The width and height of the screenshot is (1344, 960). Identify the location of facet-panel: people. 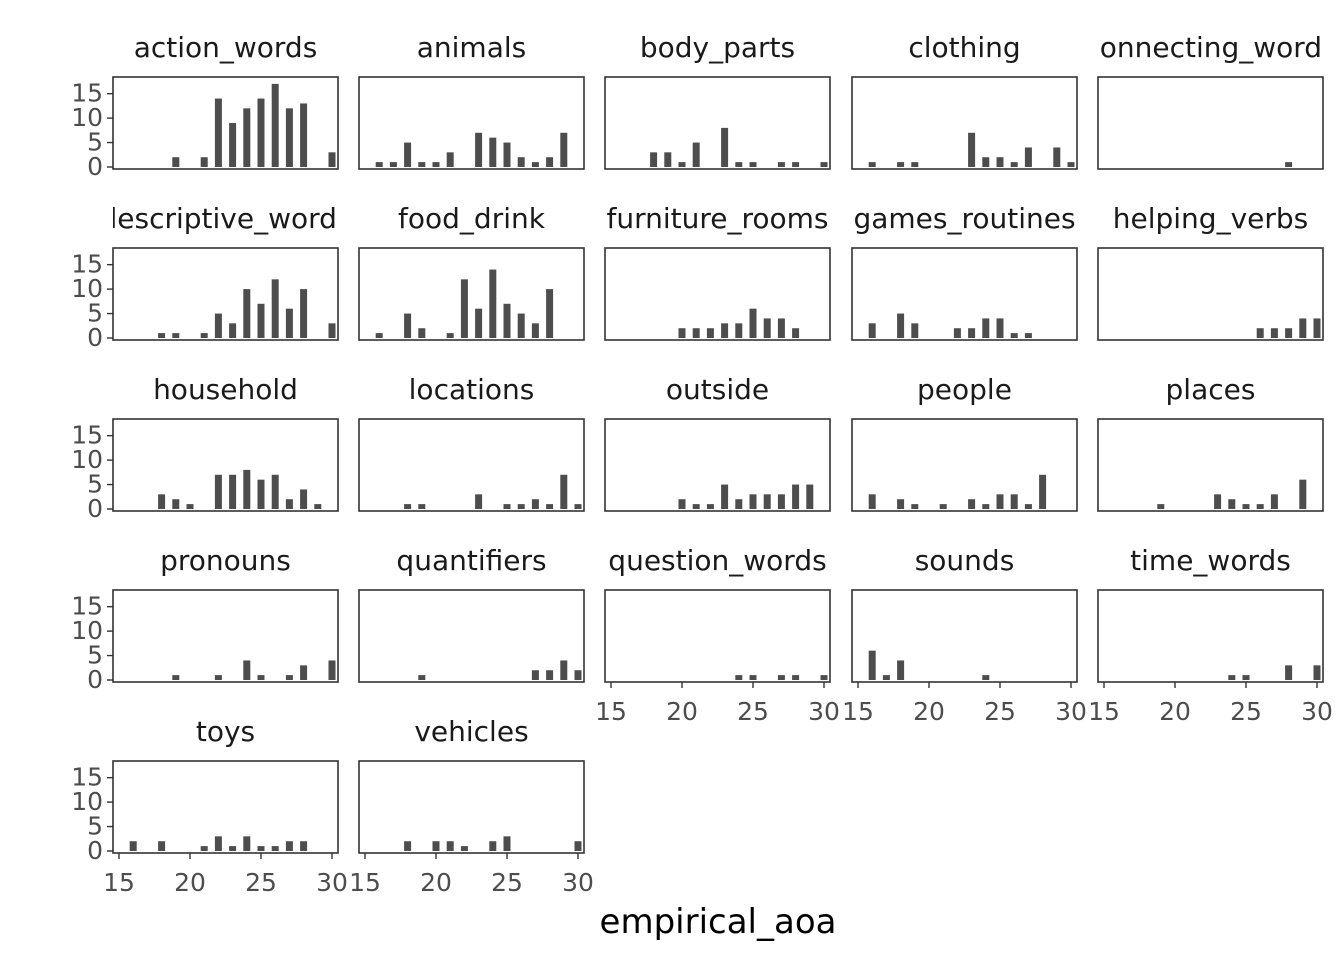
(964, 442).